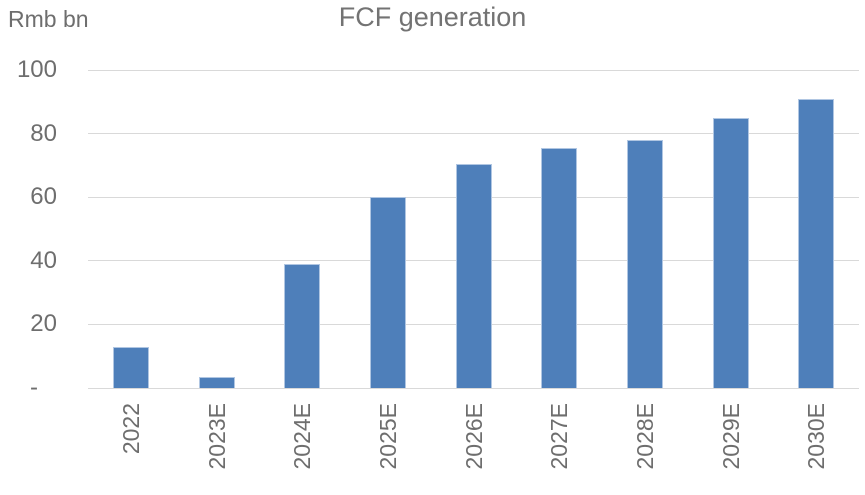  I want to click on y-tick-label: -, so click(34, 387).